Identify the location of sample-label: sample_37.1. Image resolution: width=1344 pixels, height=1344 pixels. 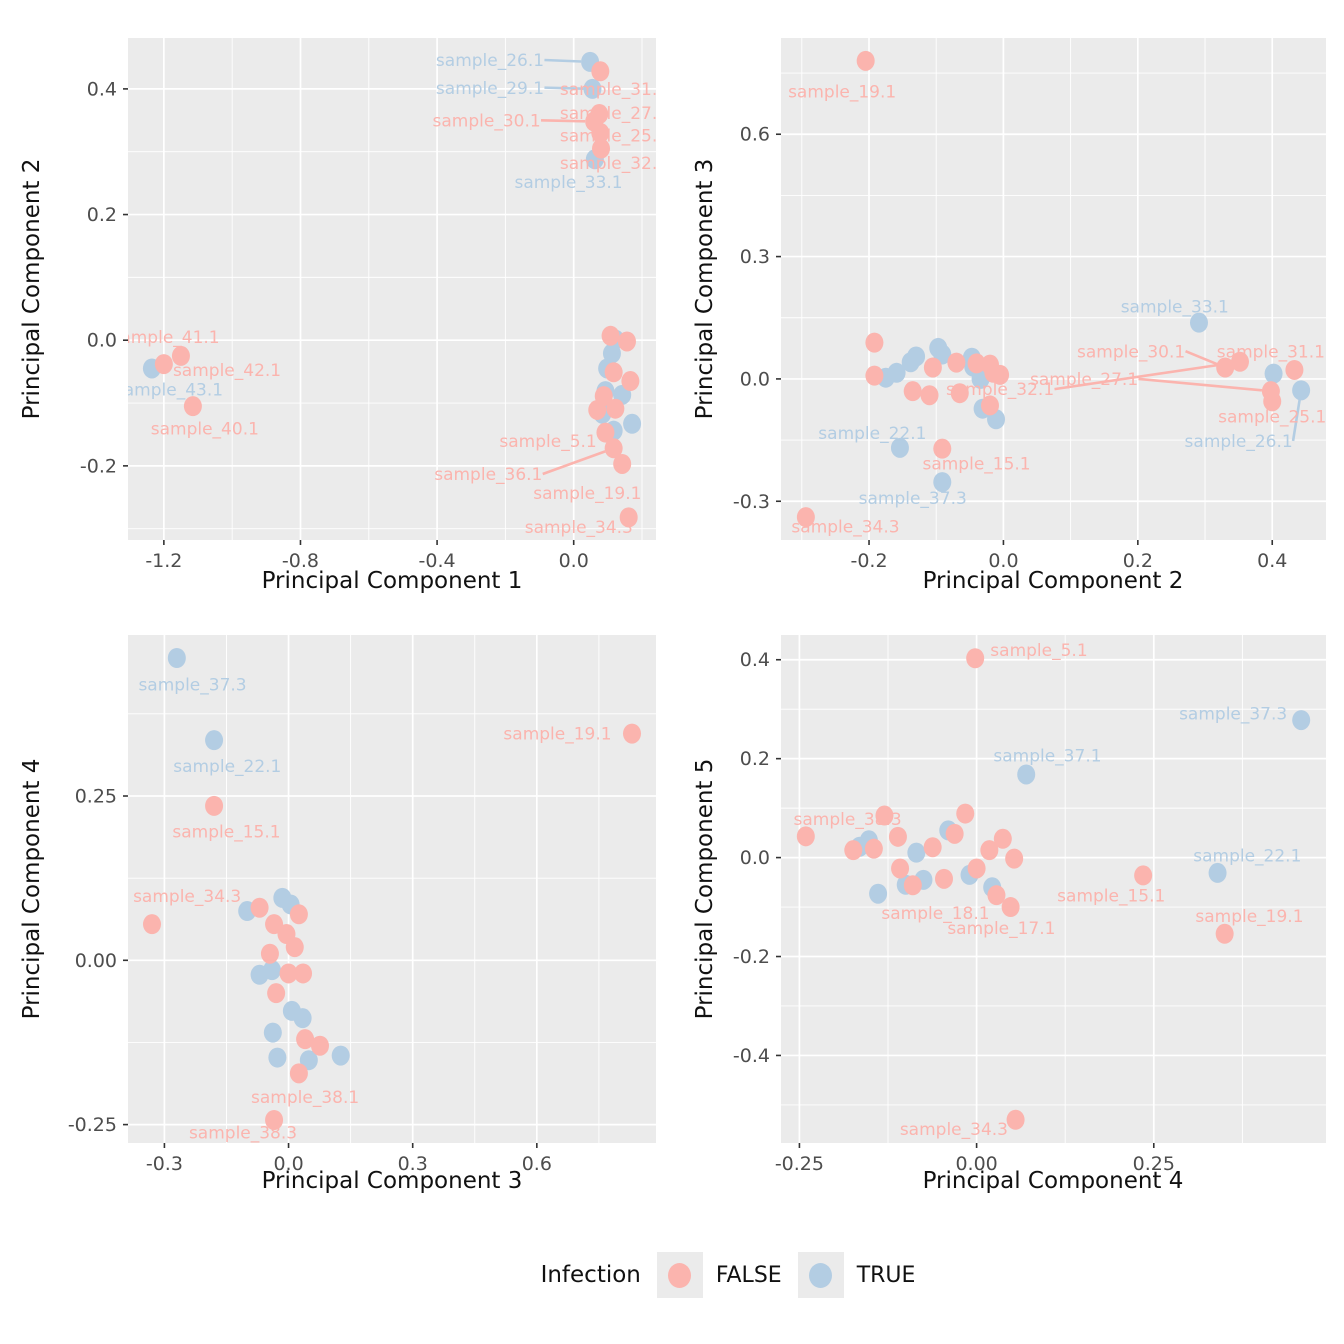
(1047, 756).